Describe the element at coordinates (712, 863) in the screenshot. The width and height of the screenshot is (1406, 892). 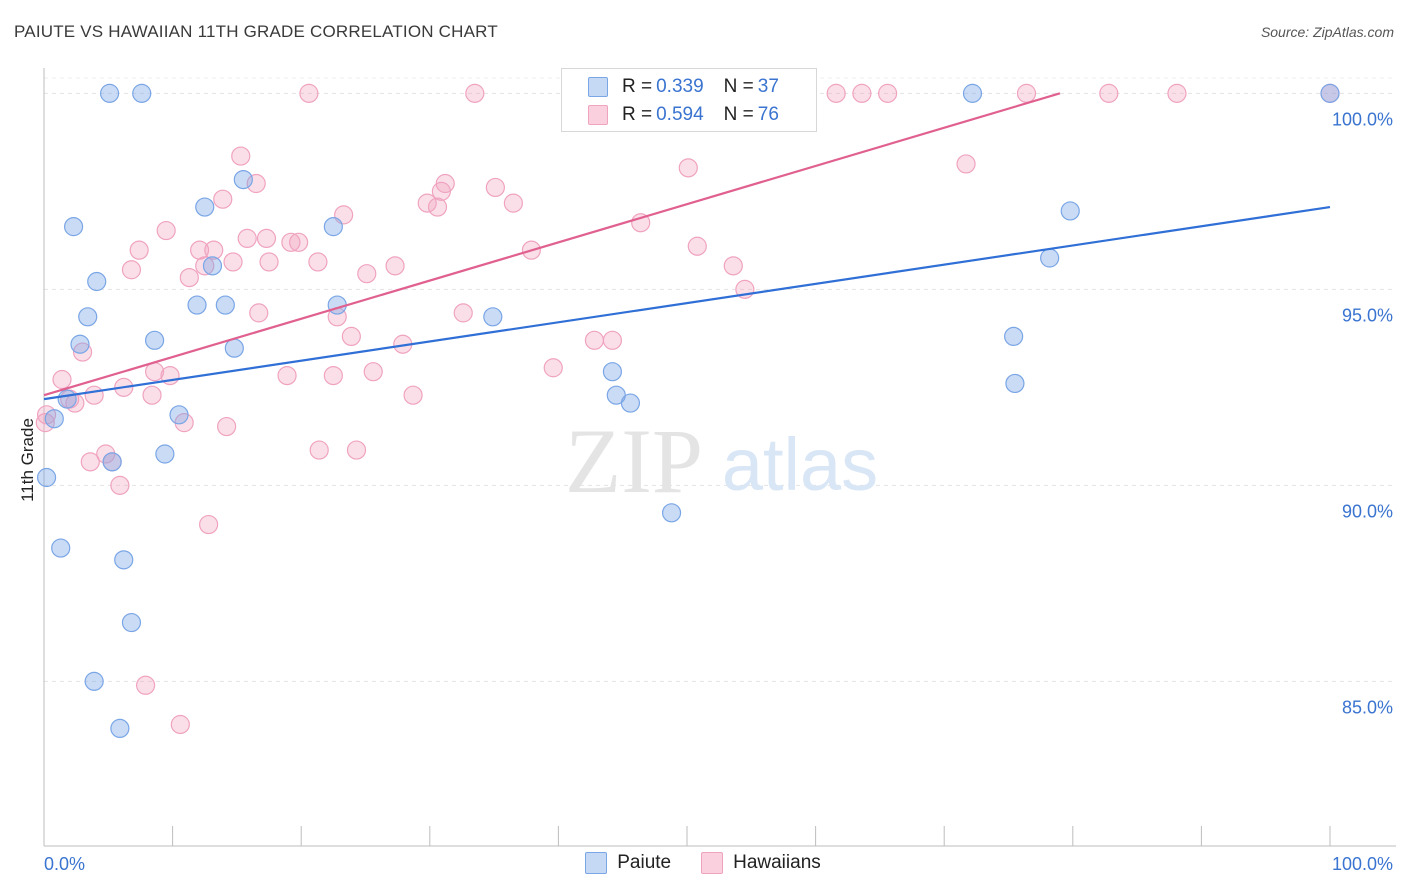
I see `hawaiians-legend-swatch` at that location.